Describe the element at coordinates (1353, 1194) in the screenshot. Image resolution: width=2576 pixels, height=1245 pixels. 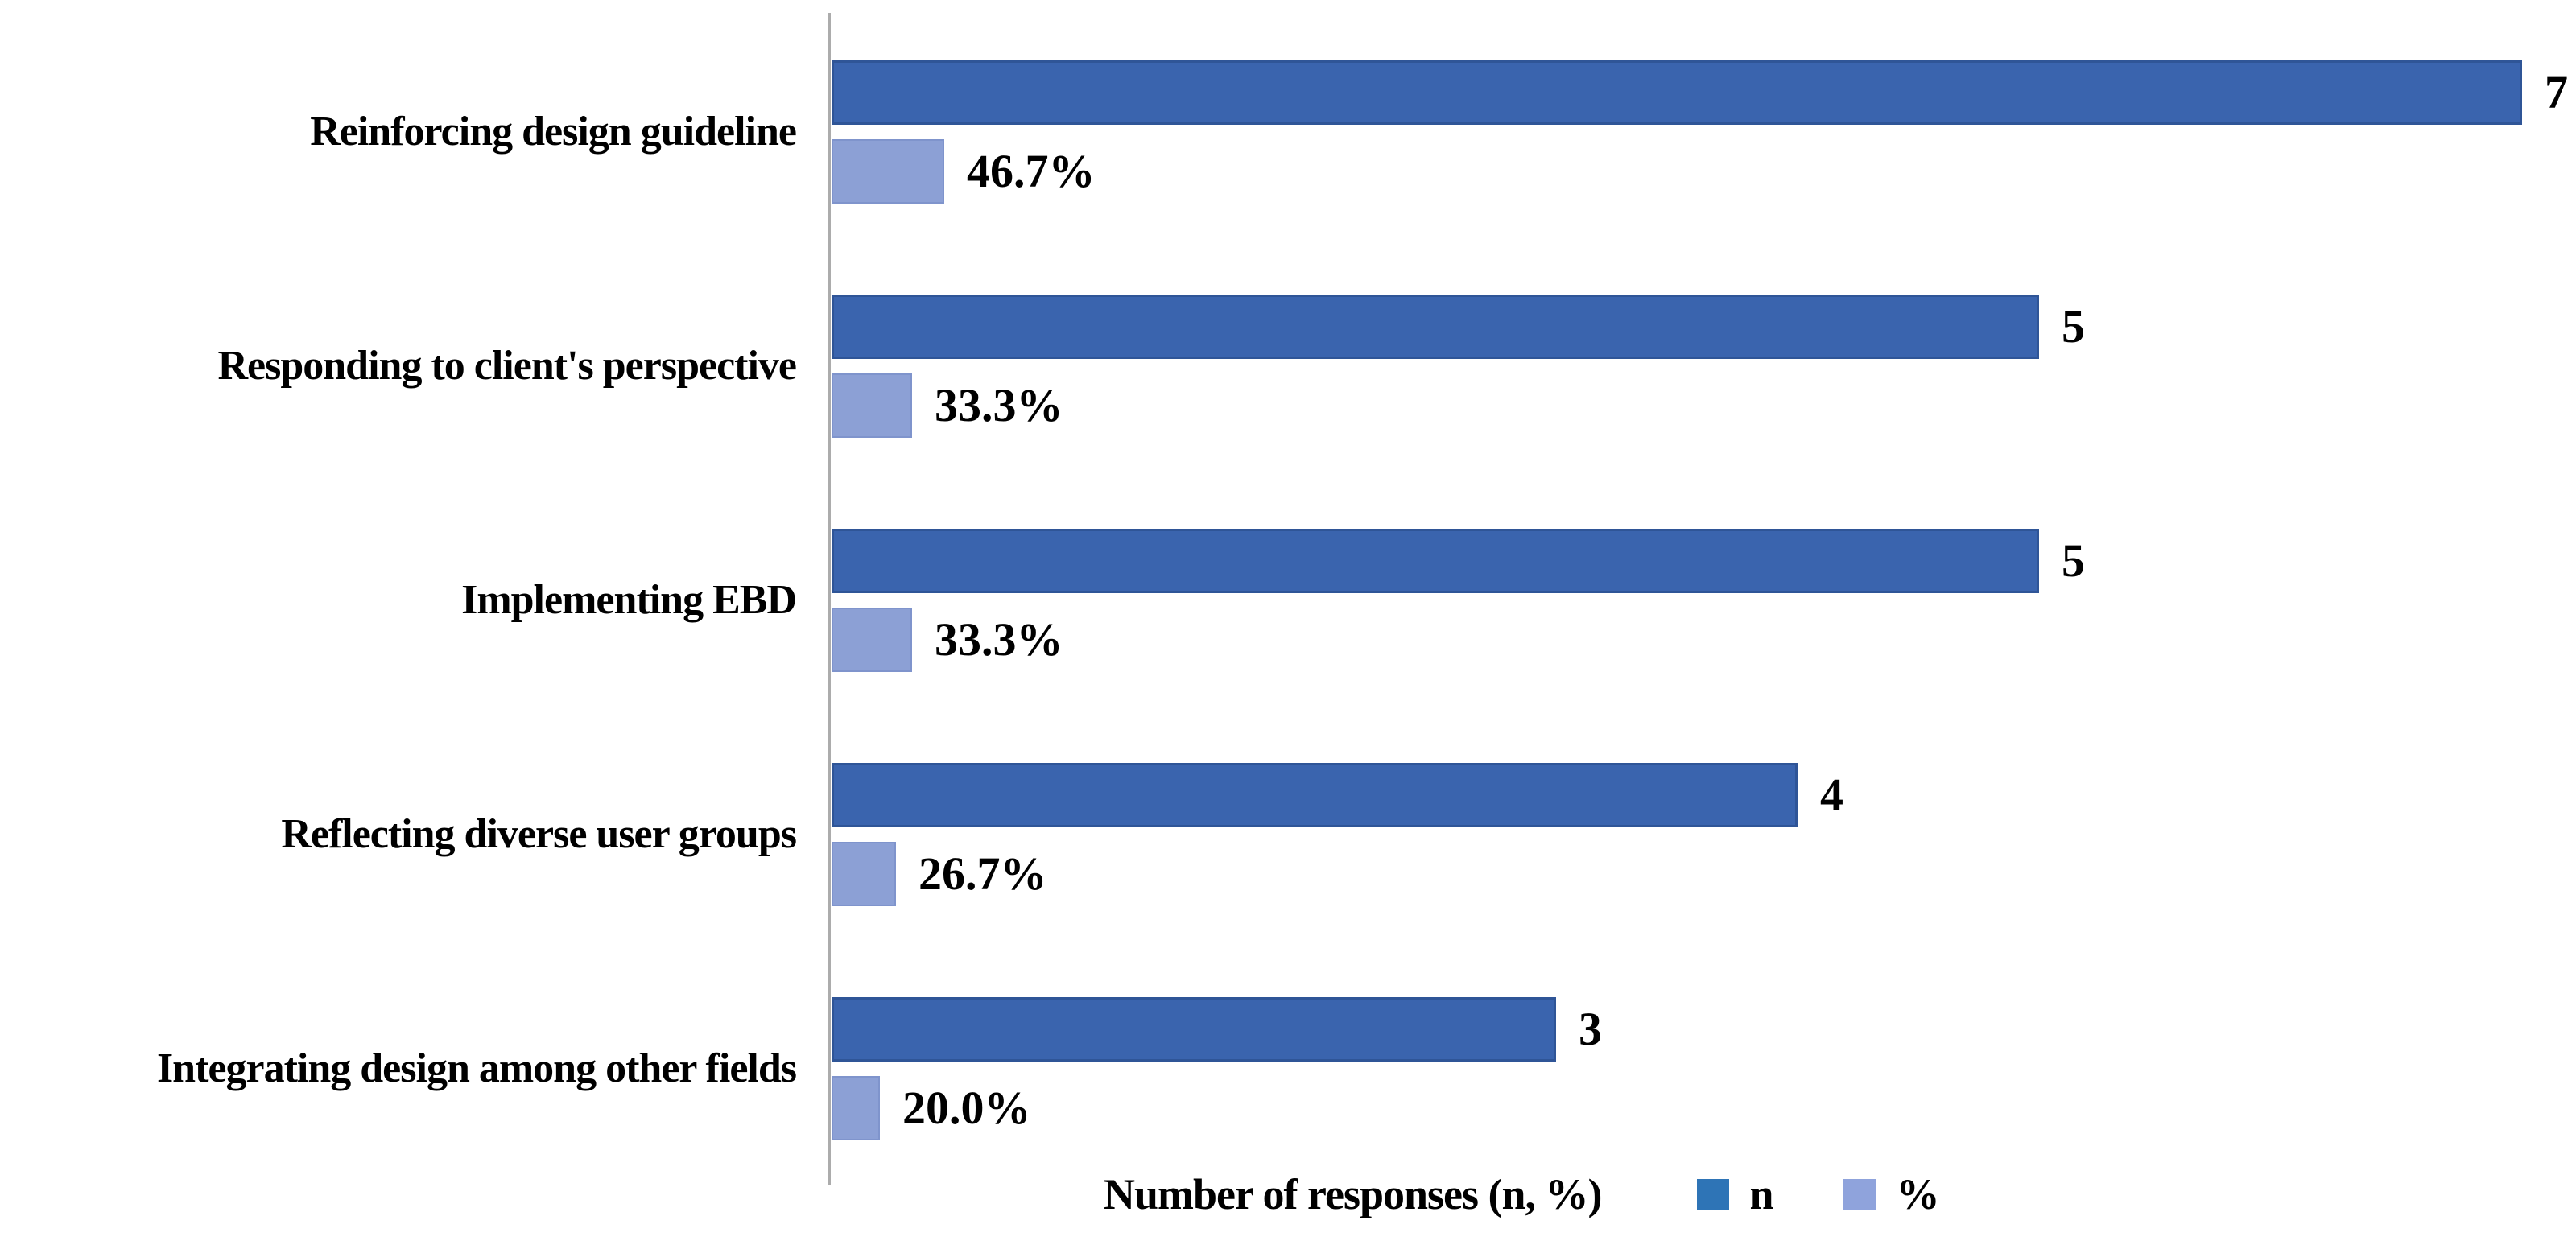
I see `axis-title: Number of responses (n, %)` at that location.